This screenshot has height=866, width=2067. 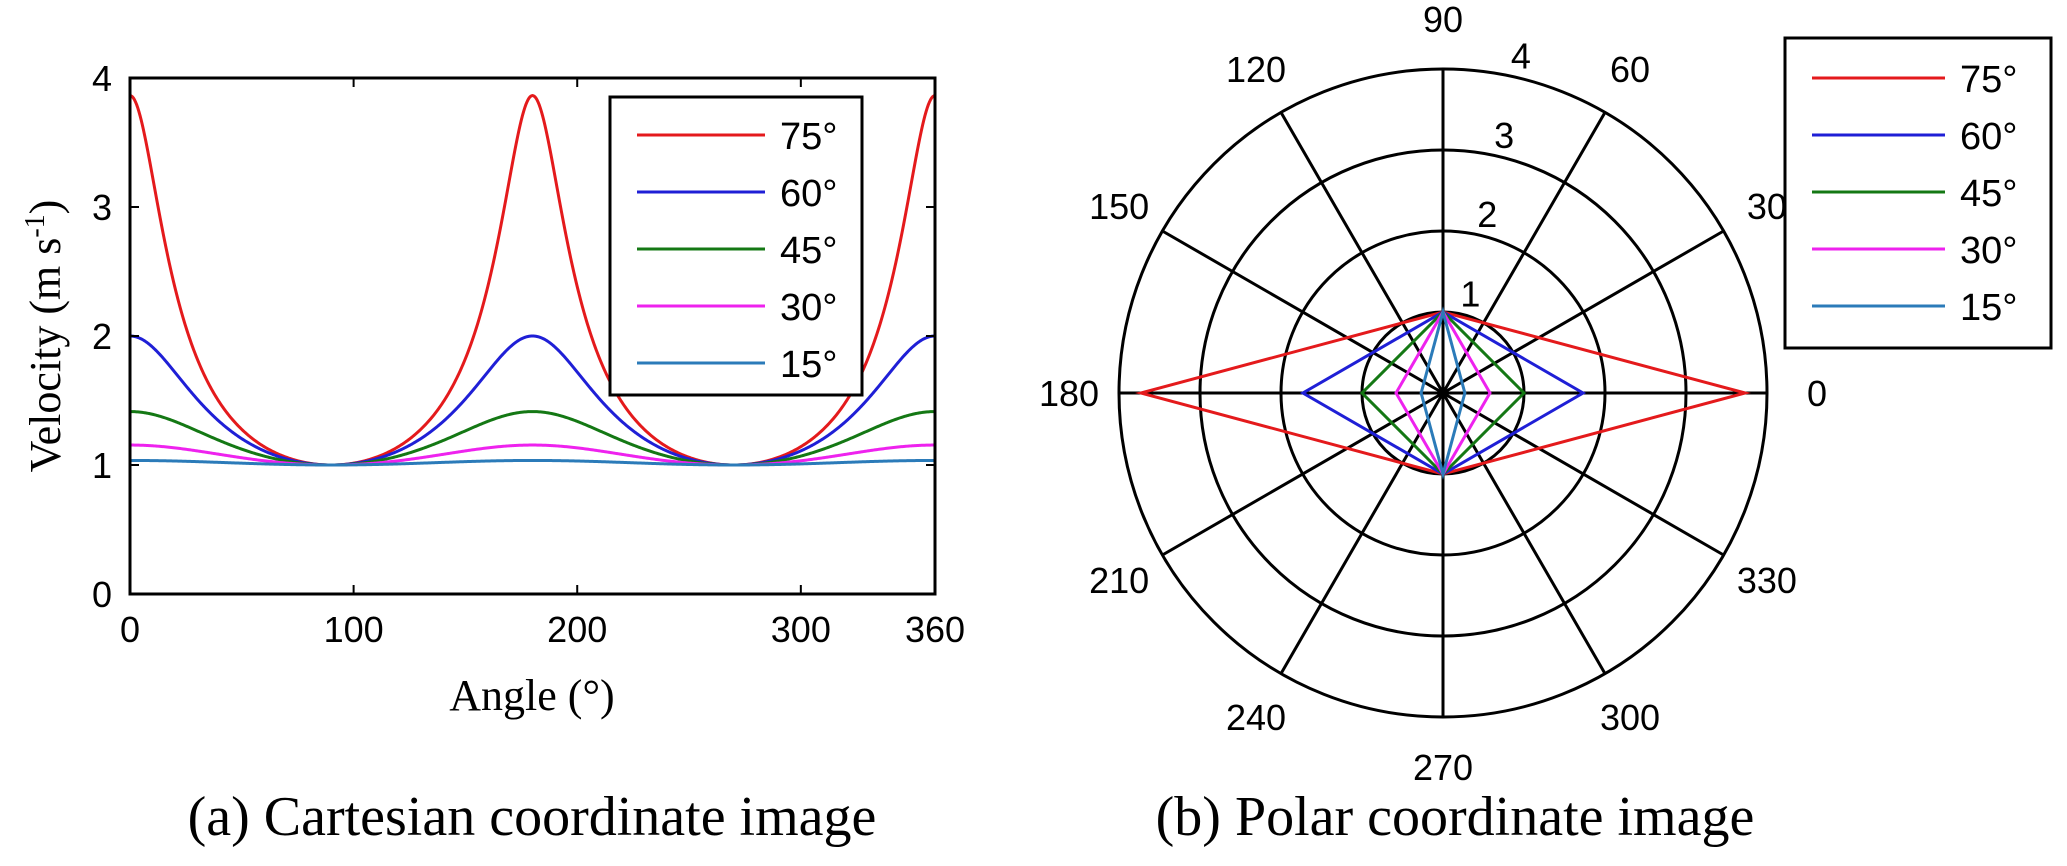 I want to click on legend-label-60: 60°, so click(x=808, y=194).